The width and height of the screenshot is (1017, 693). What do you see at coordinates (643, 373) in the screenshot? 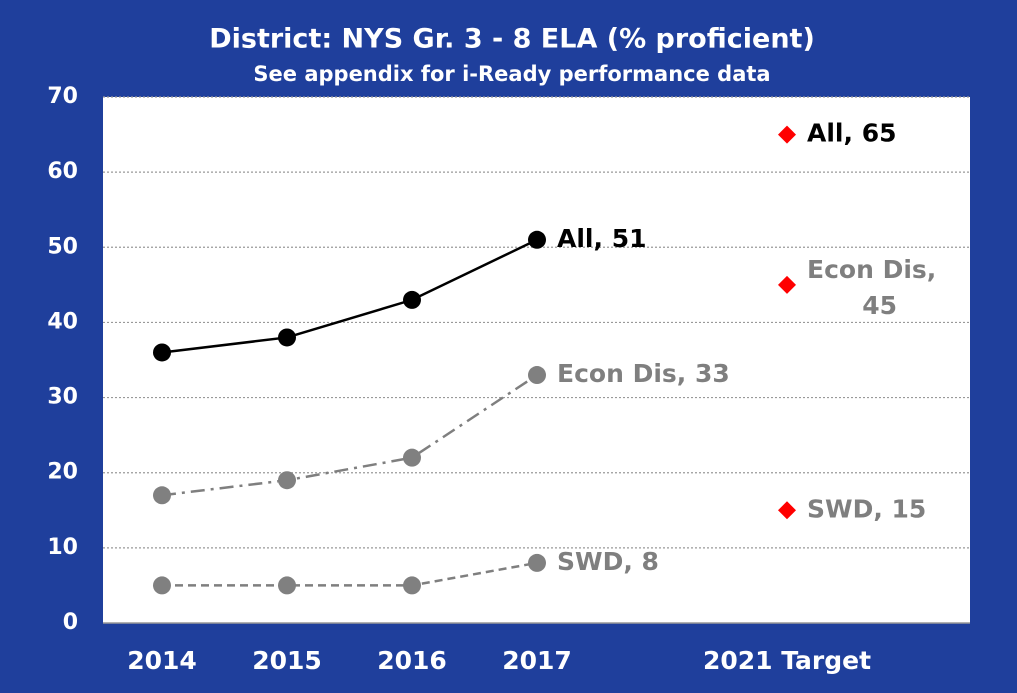
I see `data-label: Econ Dis, 33` at bounding box center [643, 373].